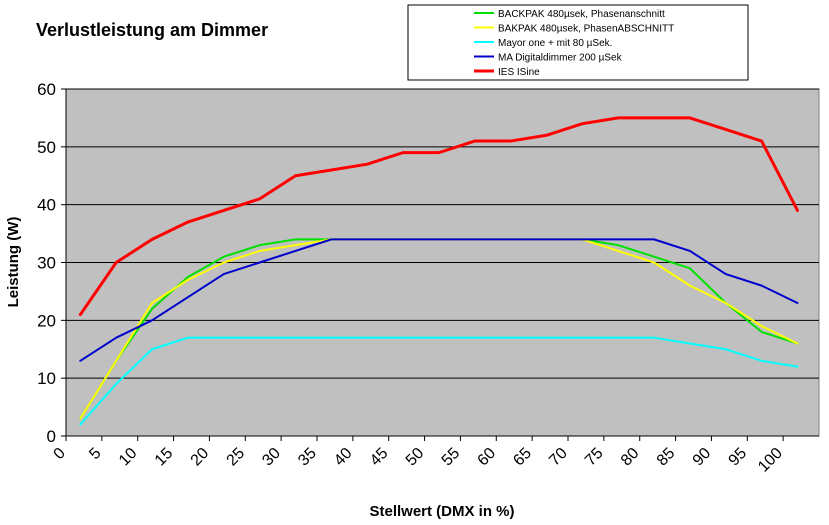 The image size is (829, 525). Describe the element at coordinates (594, 457) in the screenshot. I see `x-tick-label: 75` at that location.